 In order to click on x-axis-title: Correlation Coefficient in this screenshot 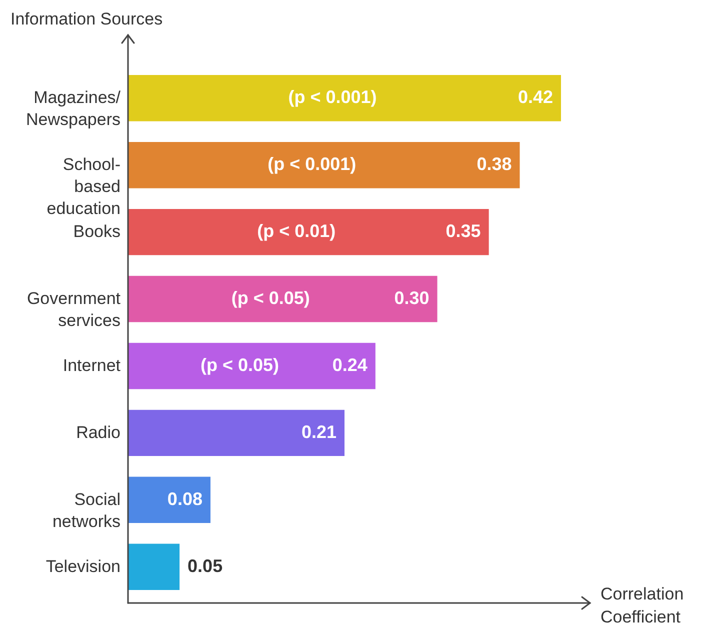, I will do `click(642, 605)`.